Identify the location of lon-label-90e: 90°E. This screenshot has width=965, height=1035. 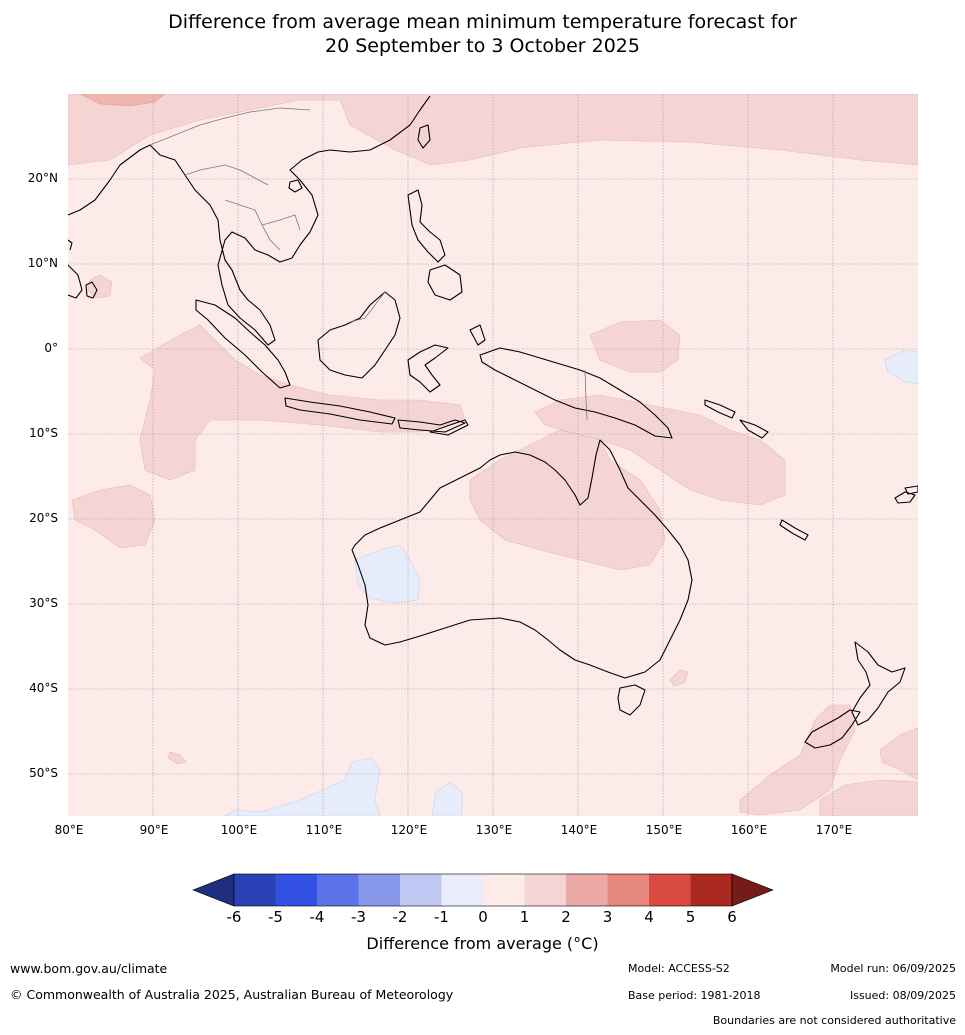
(154, 830).